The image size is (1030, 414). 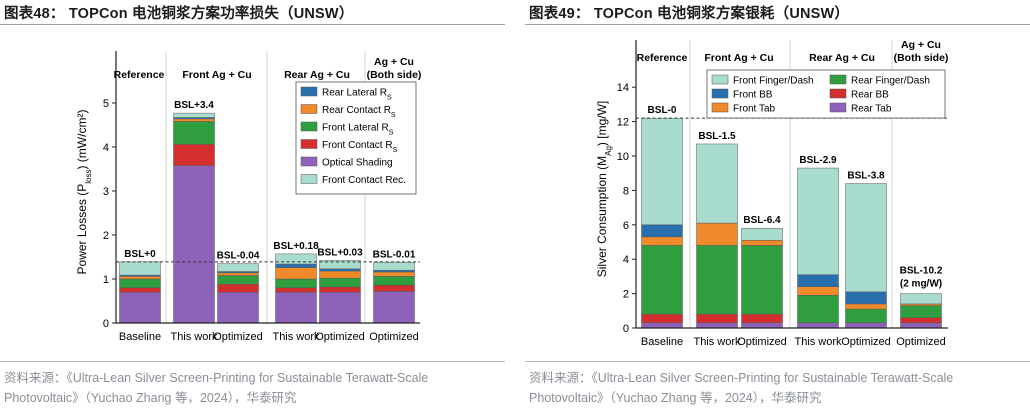 I want to click on y-tick-label: 4, so click(x=106, y=148).